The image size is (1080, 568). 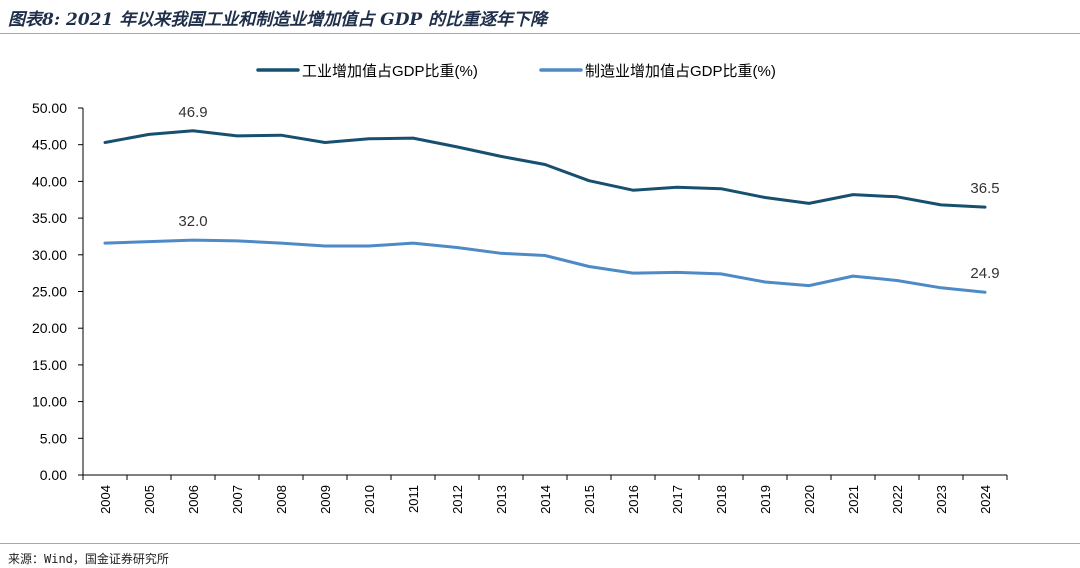 I want to click on x-tick-label: 2021, so click(x=853, y=499).